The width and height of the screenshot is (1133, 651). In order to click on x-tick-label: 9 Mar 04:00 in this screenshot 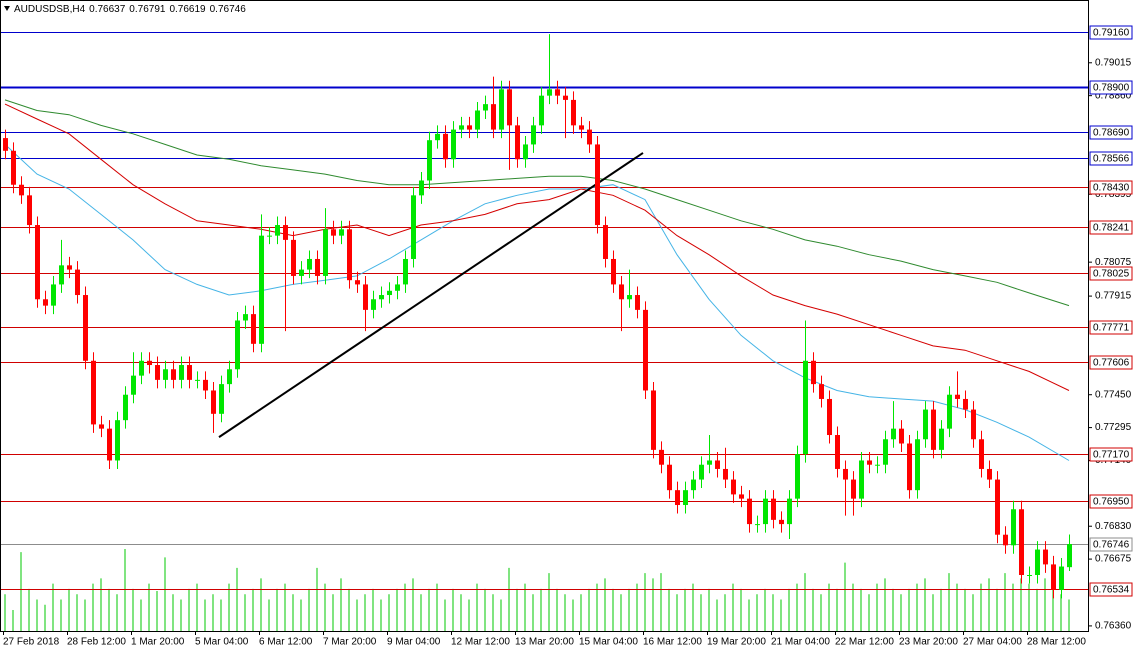, I will do `click(414, 642)`.